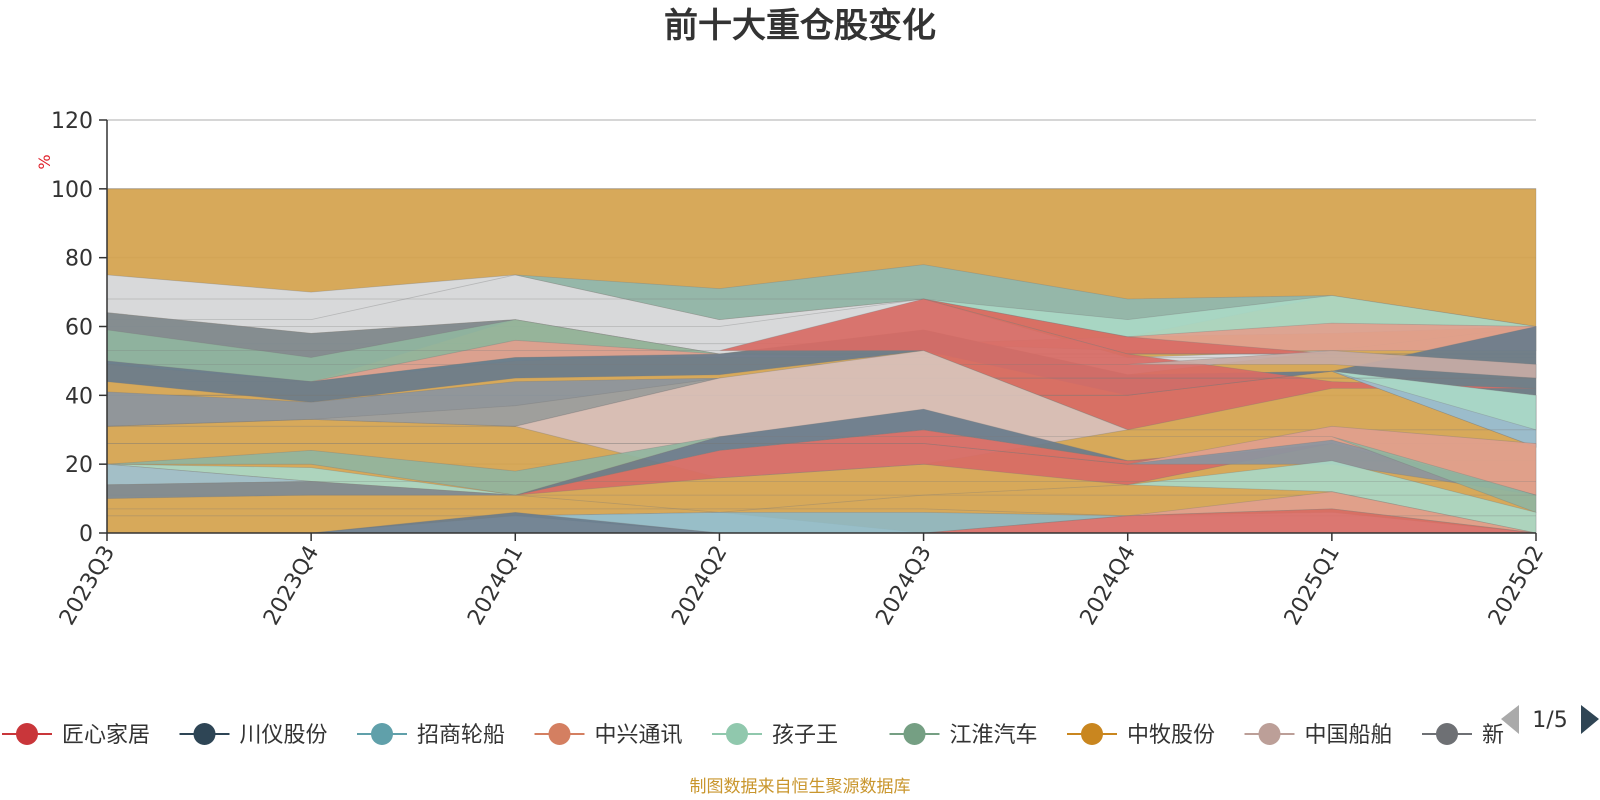 This screenshot has width=1600, height=800. What do you see at coordinates (79, 396) in the screenshot?
I see `y-tick-label: 40` at bounding box center [79, 396].